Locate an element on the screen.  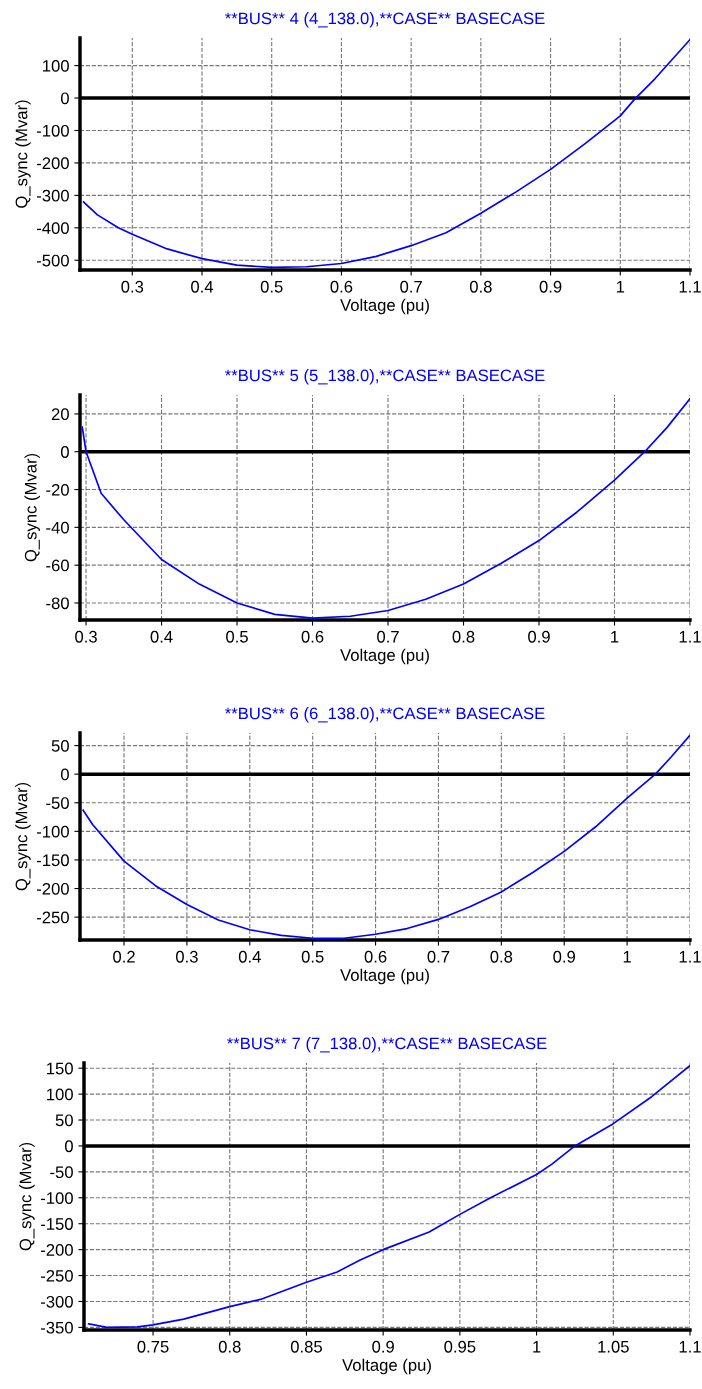
y-tick-label: -350 is located at coordinates (56, 1327).